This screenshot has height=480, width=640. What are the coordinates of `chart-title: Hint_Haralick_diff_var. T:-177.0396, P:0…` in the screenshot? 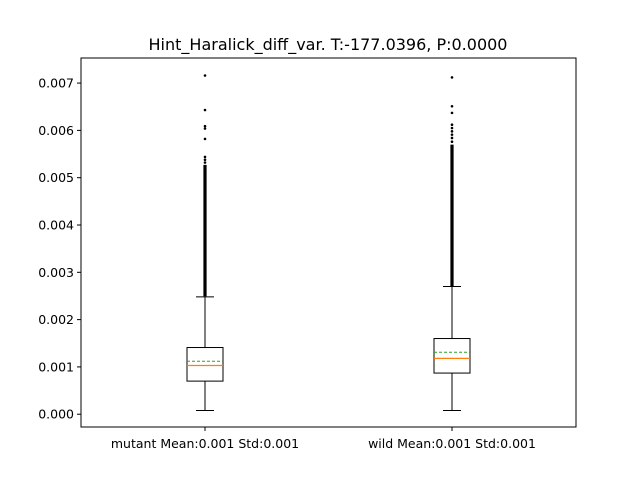 It's located at (328, 45).